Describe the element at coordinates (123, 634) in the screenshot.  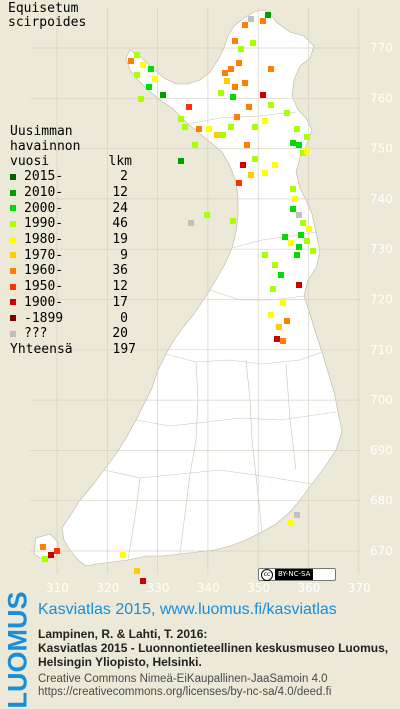
I see `citation-line1: Lampinen, R. & Lahti, T. 2016:` at that location.